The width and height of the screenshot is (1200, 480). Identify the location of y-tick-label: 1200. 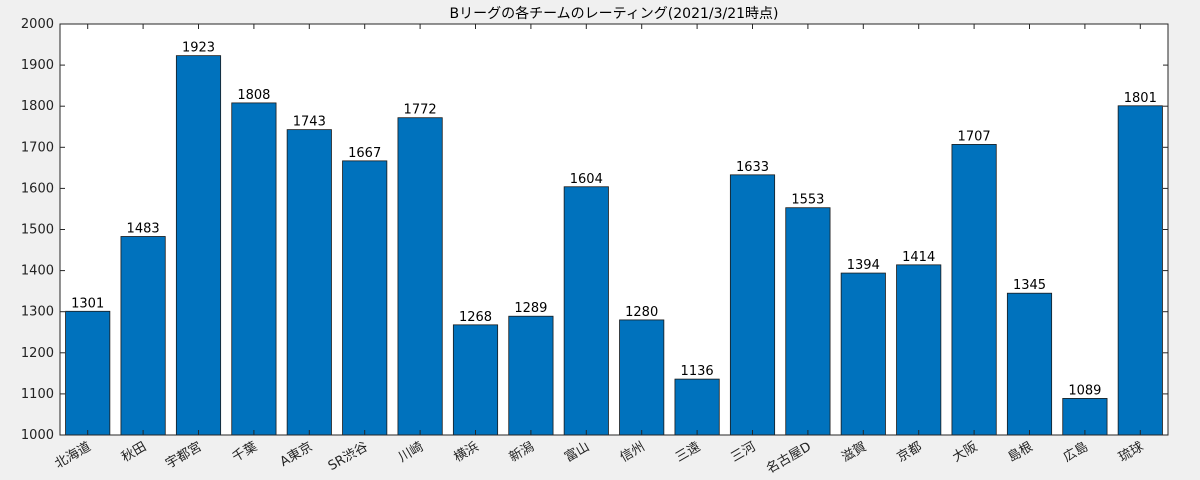
(37, 353).